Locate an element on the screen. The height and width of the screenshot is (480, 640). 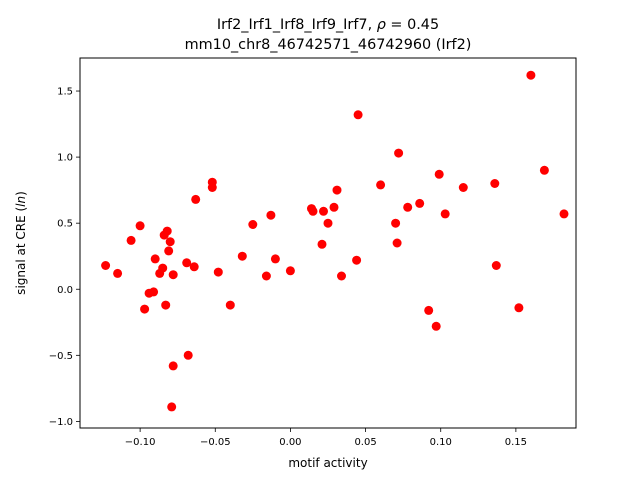
y-axis-ticks: −1.0 −0.5 0.0 0.5 1.0 1.5 is located at coordinates (64, 257).